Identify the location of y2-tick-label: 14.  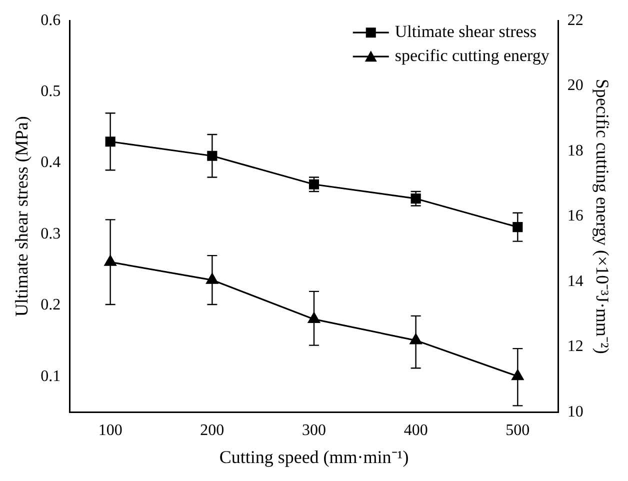
(575, 281).